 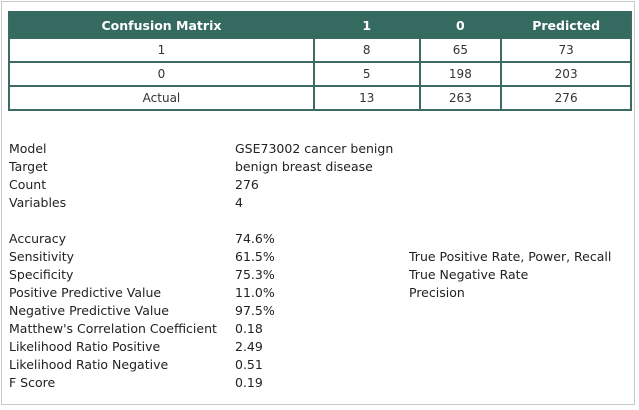 I want to click on metric-value: 75.3%, so click(x=255, y=274).